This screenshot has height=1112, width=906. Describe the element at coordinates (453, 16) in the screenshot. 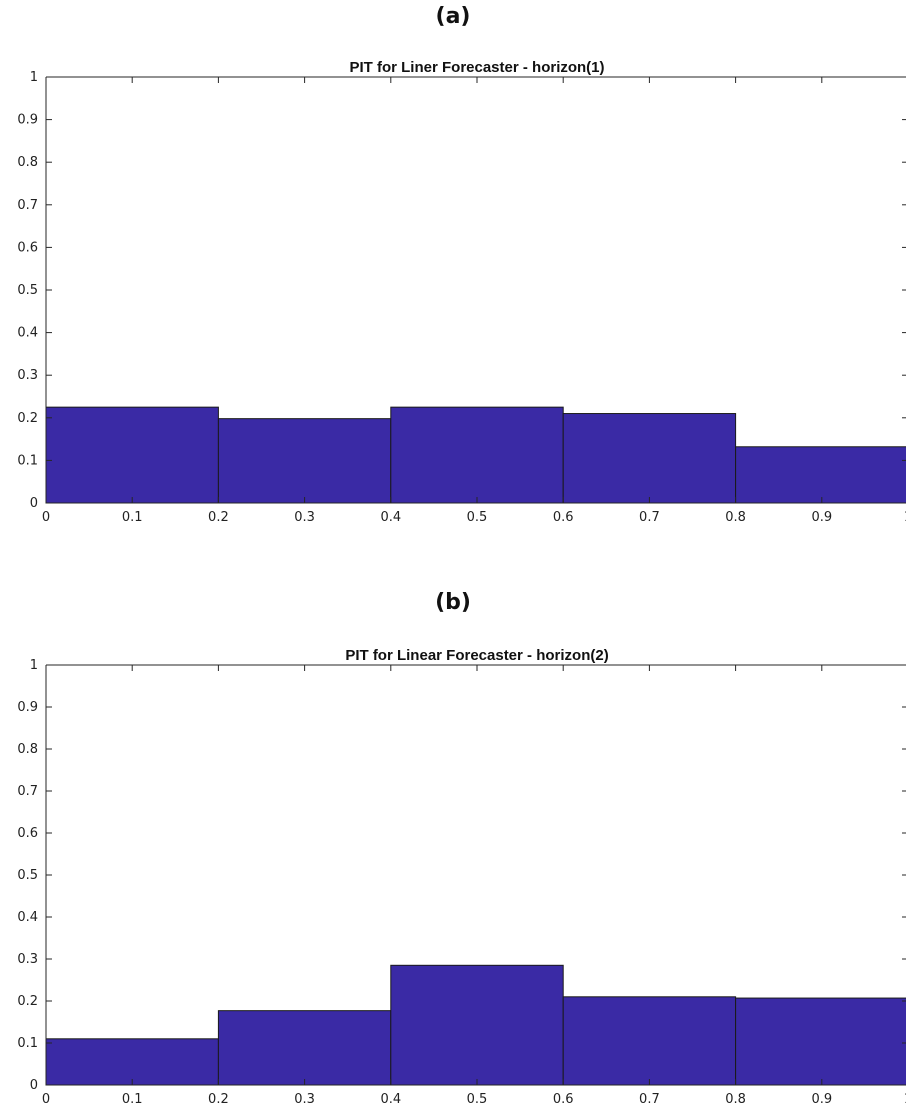

I see `panel-label-a: (a)` at that location.